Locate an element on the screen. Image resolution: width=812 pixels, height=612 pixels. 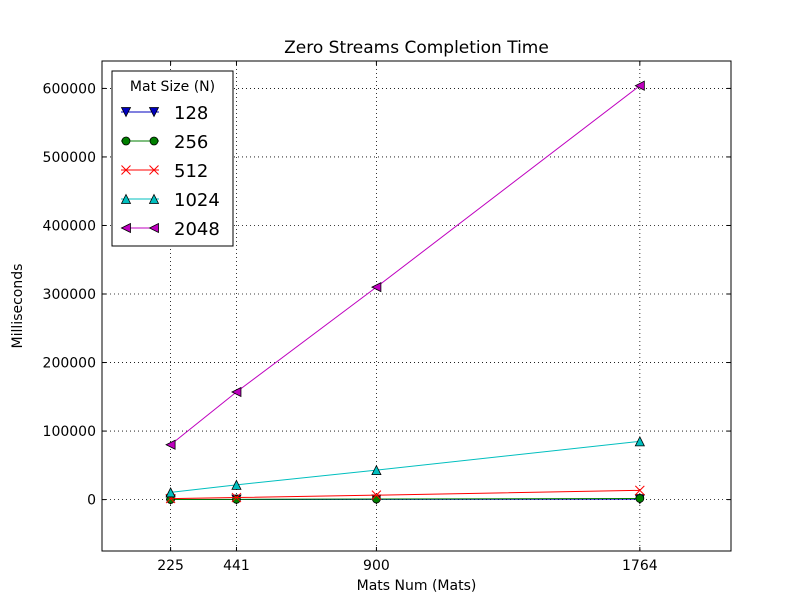
legend-item-128: 128 is located at coordinates (164, 113).